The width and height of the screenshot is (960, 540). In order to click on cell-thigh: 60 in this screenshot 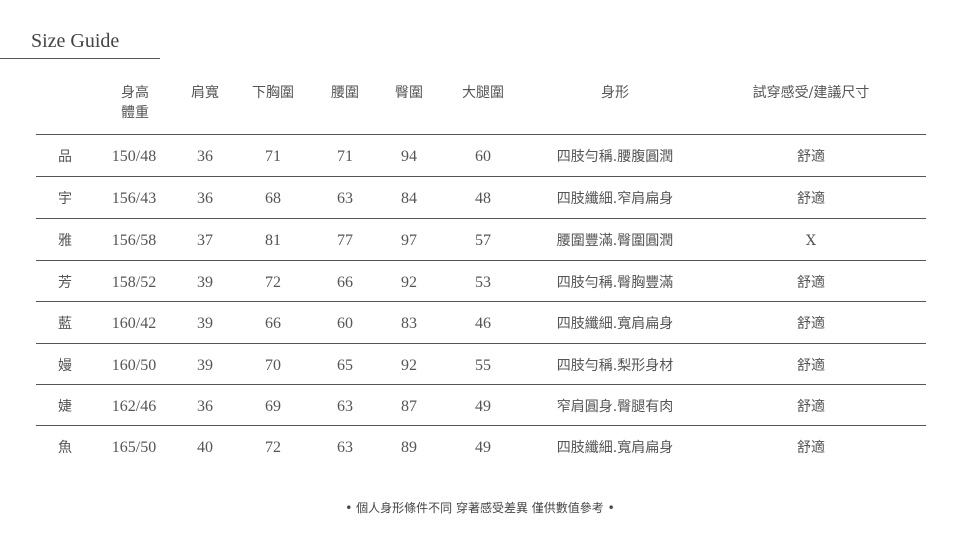, I will do `click(483, 156)`.